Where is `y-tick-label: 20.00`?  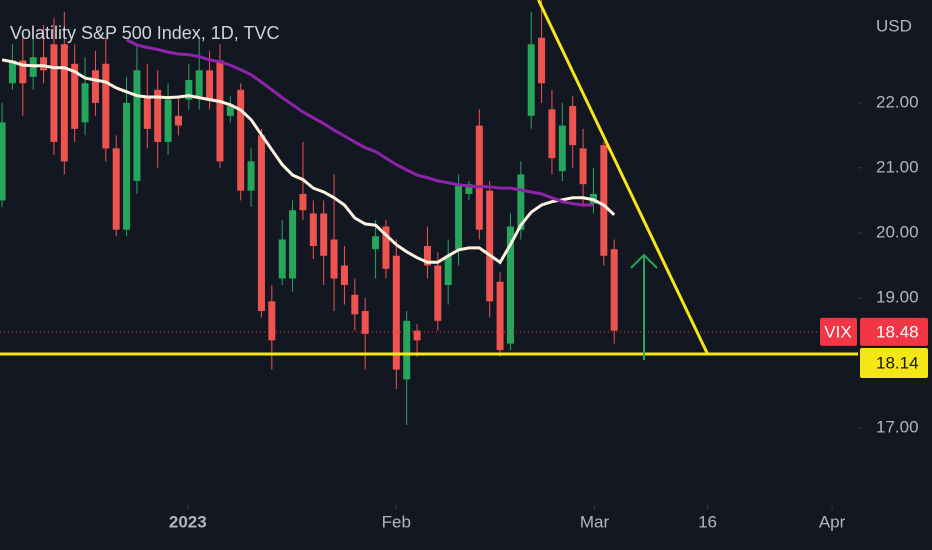 y-tick-label: 20.00 is located at coordinates (897, 231).